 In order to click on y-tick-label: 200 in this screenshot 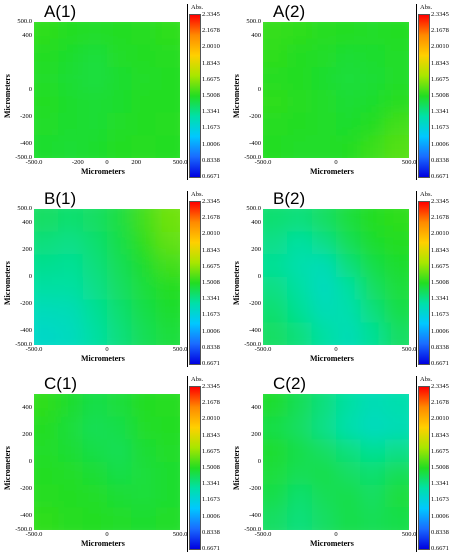, I will do `click(256, 249)`.